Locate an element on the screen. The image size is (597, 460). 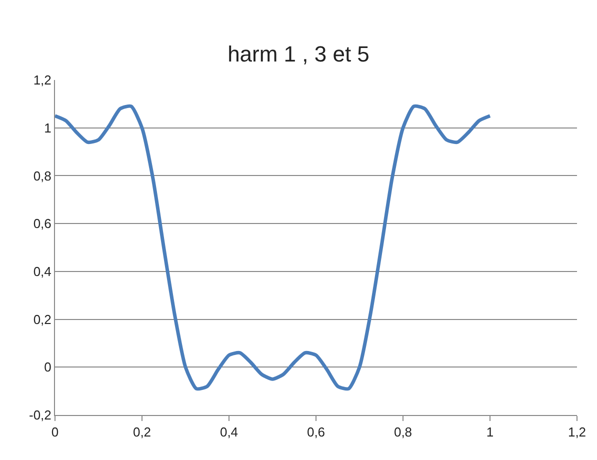
y-tick-label: 1,2 is located at coordinates (42, 80).